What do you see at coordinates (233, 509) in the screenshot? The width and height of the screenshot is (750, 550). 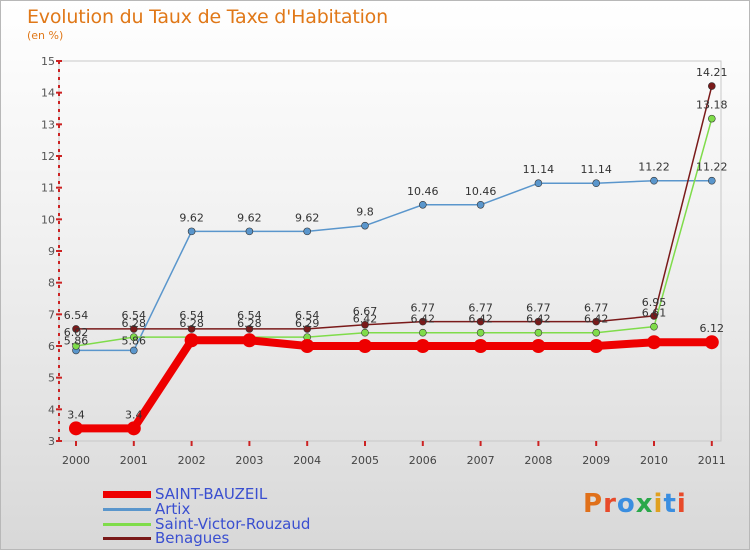 I see `legend-item-artix: Artix` at bounding box center [233, 509].